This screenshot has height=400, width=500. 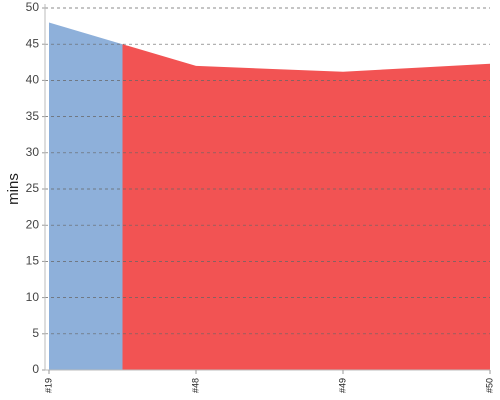 I want to click on y-tick-label: 25, so click(x=33, y=188).